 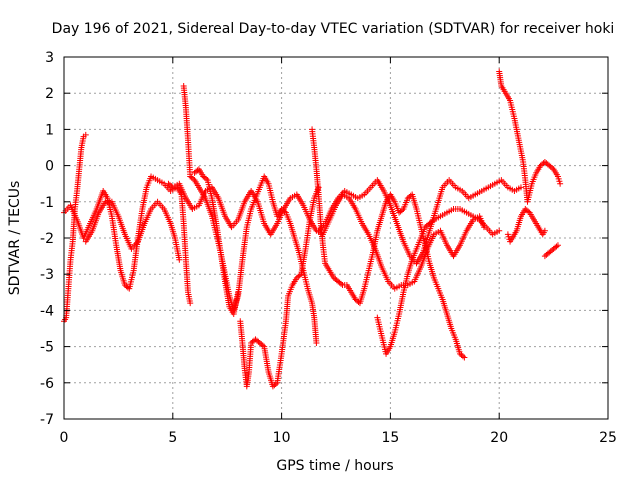 I want to click on y-tick-label: -5, so click(x=47, y=348).